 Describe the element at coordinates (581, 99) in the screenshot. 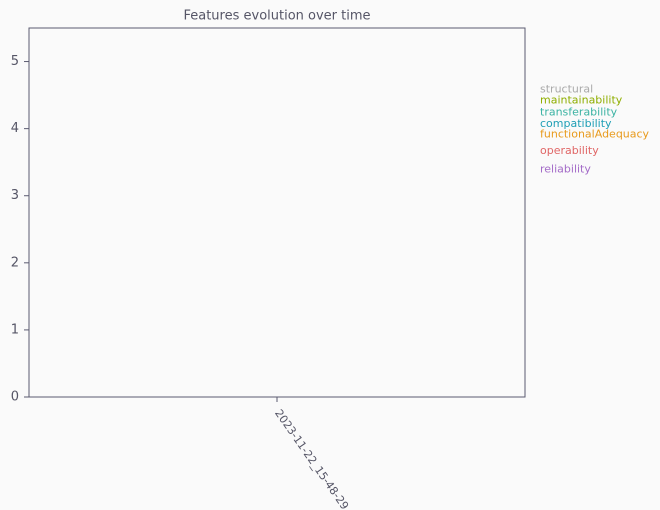

I see `series-label: maintainability` at that location.